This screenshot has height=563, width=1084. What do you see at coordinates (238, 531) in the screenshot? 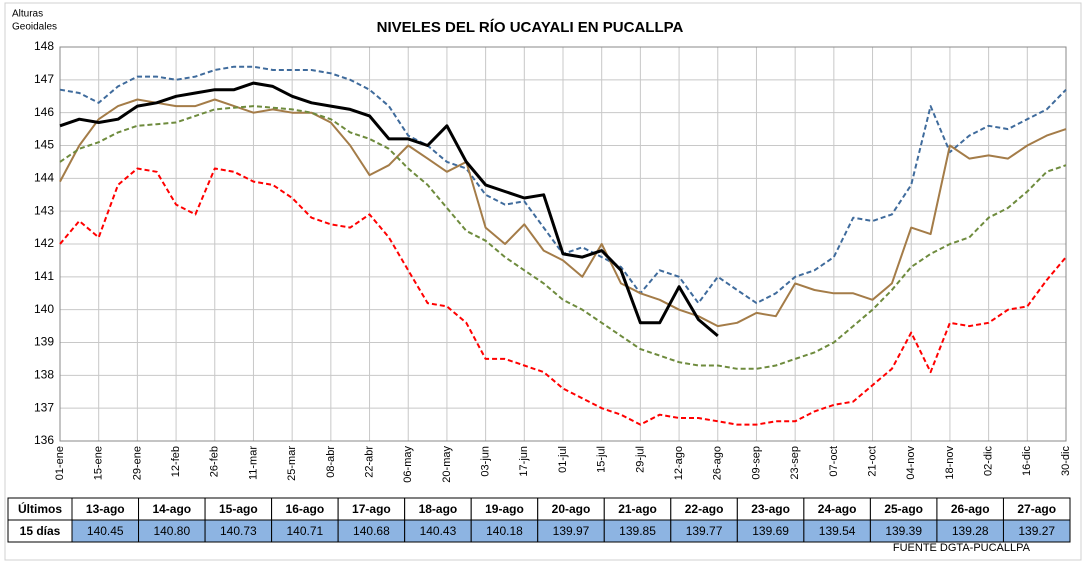
I see `table-text: 140.73` at bounding box center [238, 531].